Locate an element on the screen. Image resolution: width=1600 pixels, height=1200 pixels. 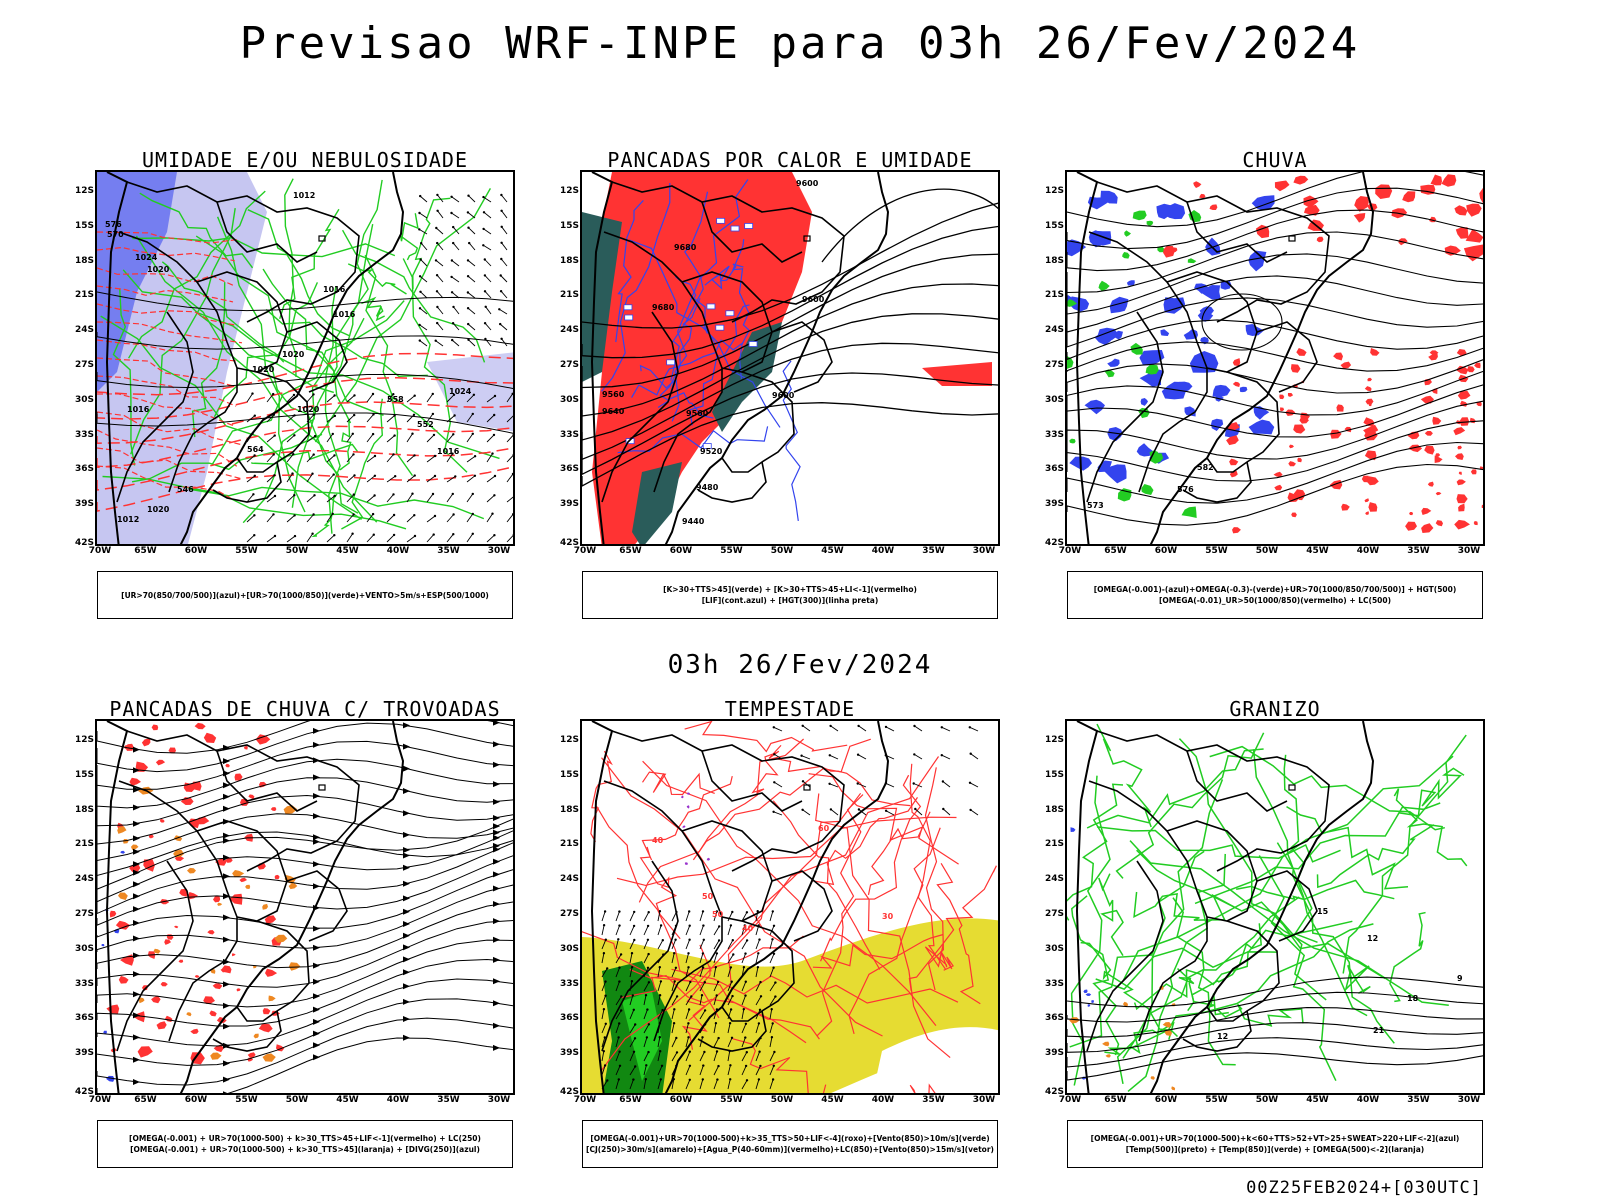
lat-tick-label: 30S is located at coordinates (1054, 399).